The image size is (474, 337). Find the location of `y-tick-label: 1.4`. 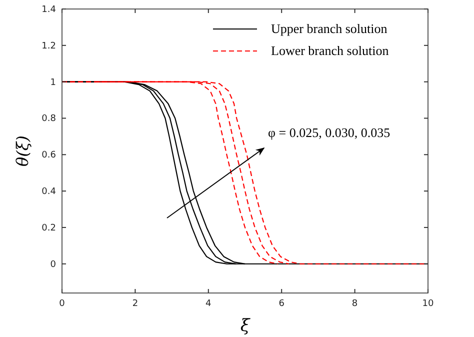

y-tick-label: 1.4 is located at coordinates (49, 10).